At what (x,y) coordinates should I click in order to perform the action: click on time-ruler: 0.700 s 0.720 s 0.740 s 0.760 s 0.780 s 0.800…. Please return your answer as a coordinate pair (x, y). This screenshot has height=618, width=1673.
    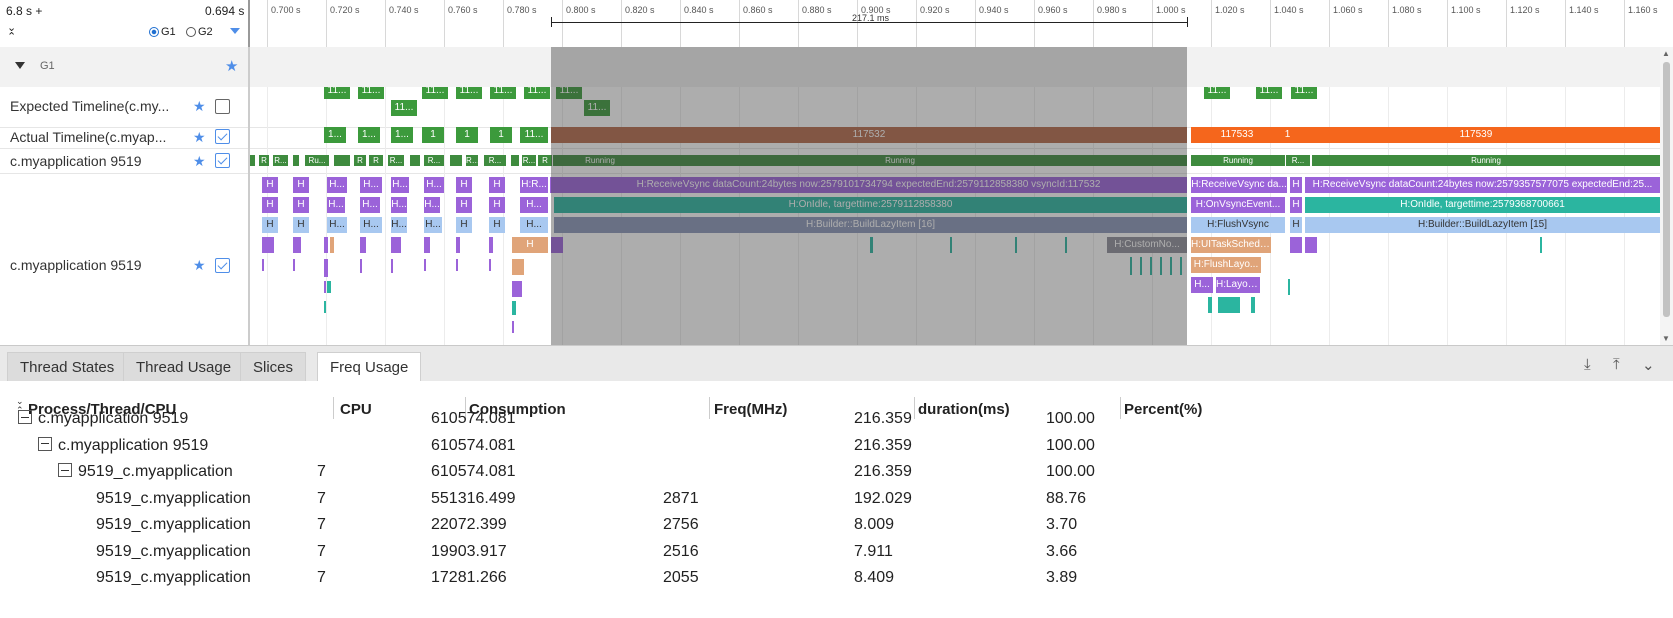
    Looking at the image, I should click on (961, 24).